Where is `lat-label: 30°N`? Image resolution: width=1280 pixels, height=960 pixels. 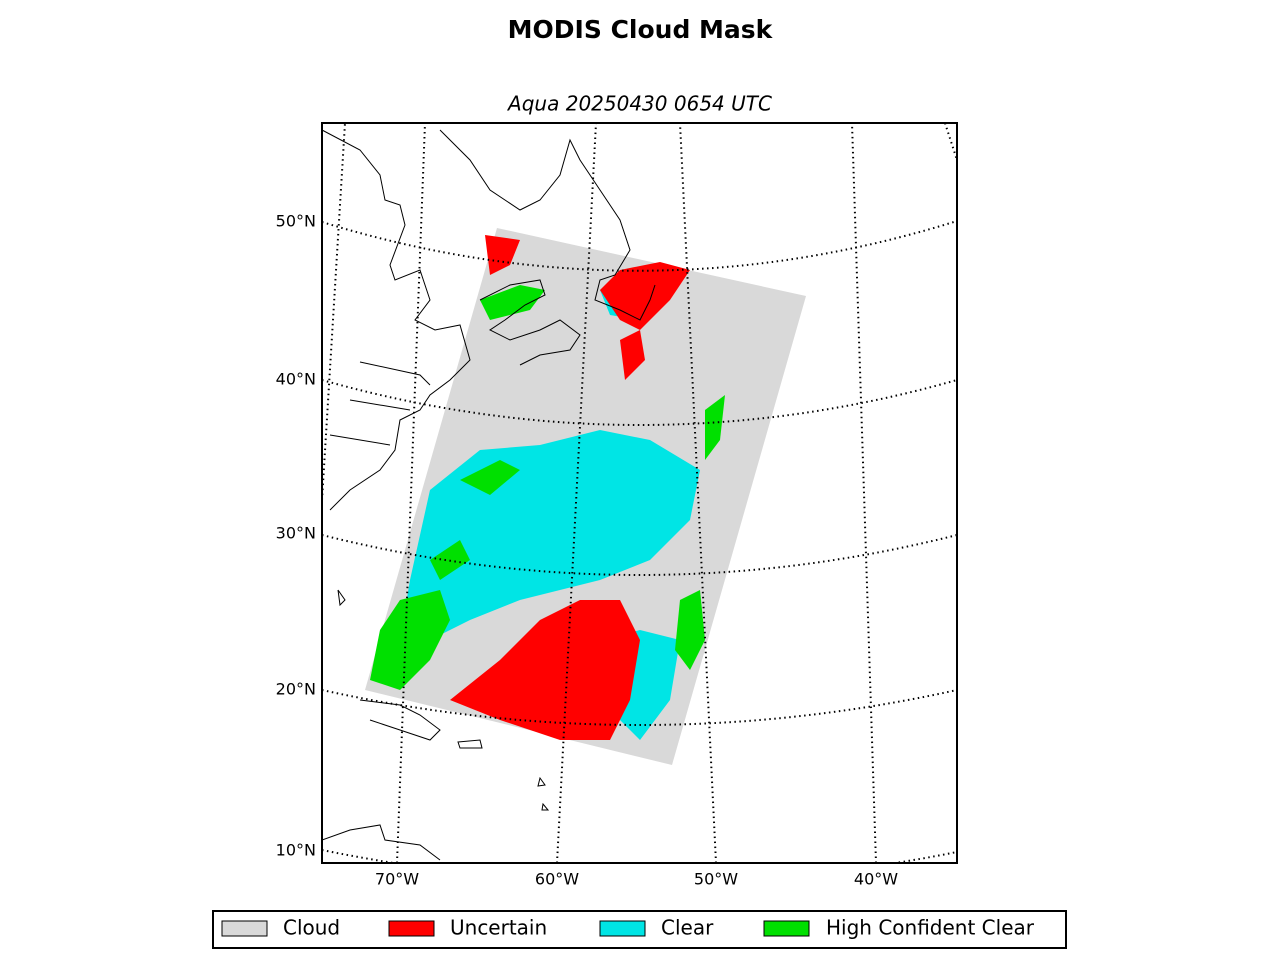 lat-label: 30°N is located at coordinates (296, 533).